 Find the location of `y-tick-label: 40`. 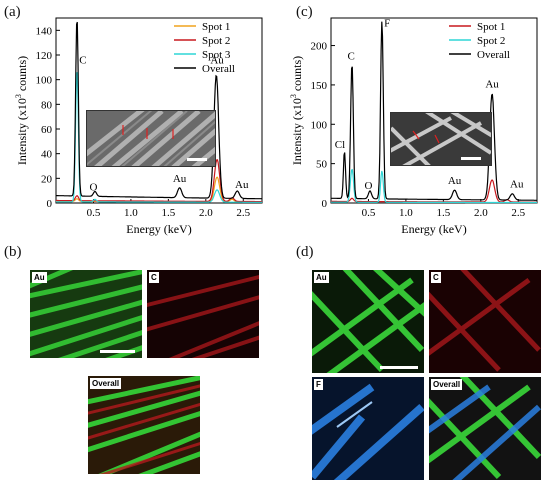

y-tick-label: 40 is located at coordinates (47, 155).